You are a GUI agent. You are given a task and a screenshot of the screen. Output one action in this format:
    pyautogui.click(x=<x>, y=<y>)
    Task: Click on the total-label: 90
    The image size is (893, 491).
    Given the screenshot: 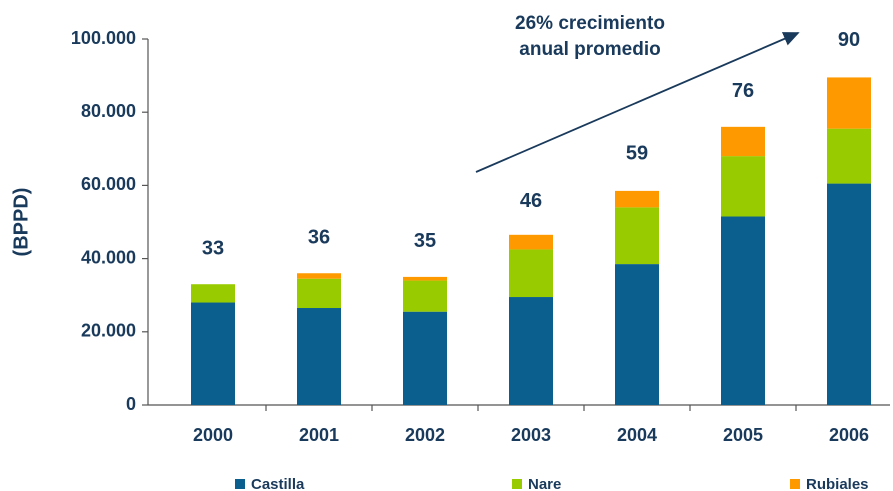 What is the action you would take?
    pyautogui.click(x=849, y=40)
    